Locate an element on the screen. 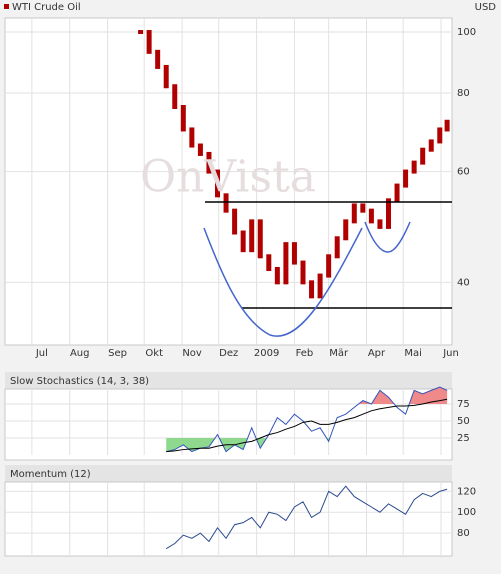 The width and height of the screenshot is (501, 574). cup-curve is located at coordinates (283, 282).